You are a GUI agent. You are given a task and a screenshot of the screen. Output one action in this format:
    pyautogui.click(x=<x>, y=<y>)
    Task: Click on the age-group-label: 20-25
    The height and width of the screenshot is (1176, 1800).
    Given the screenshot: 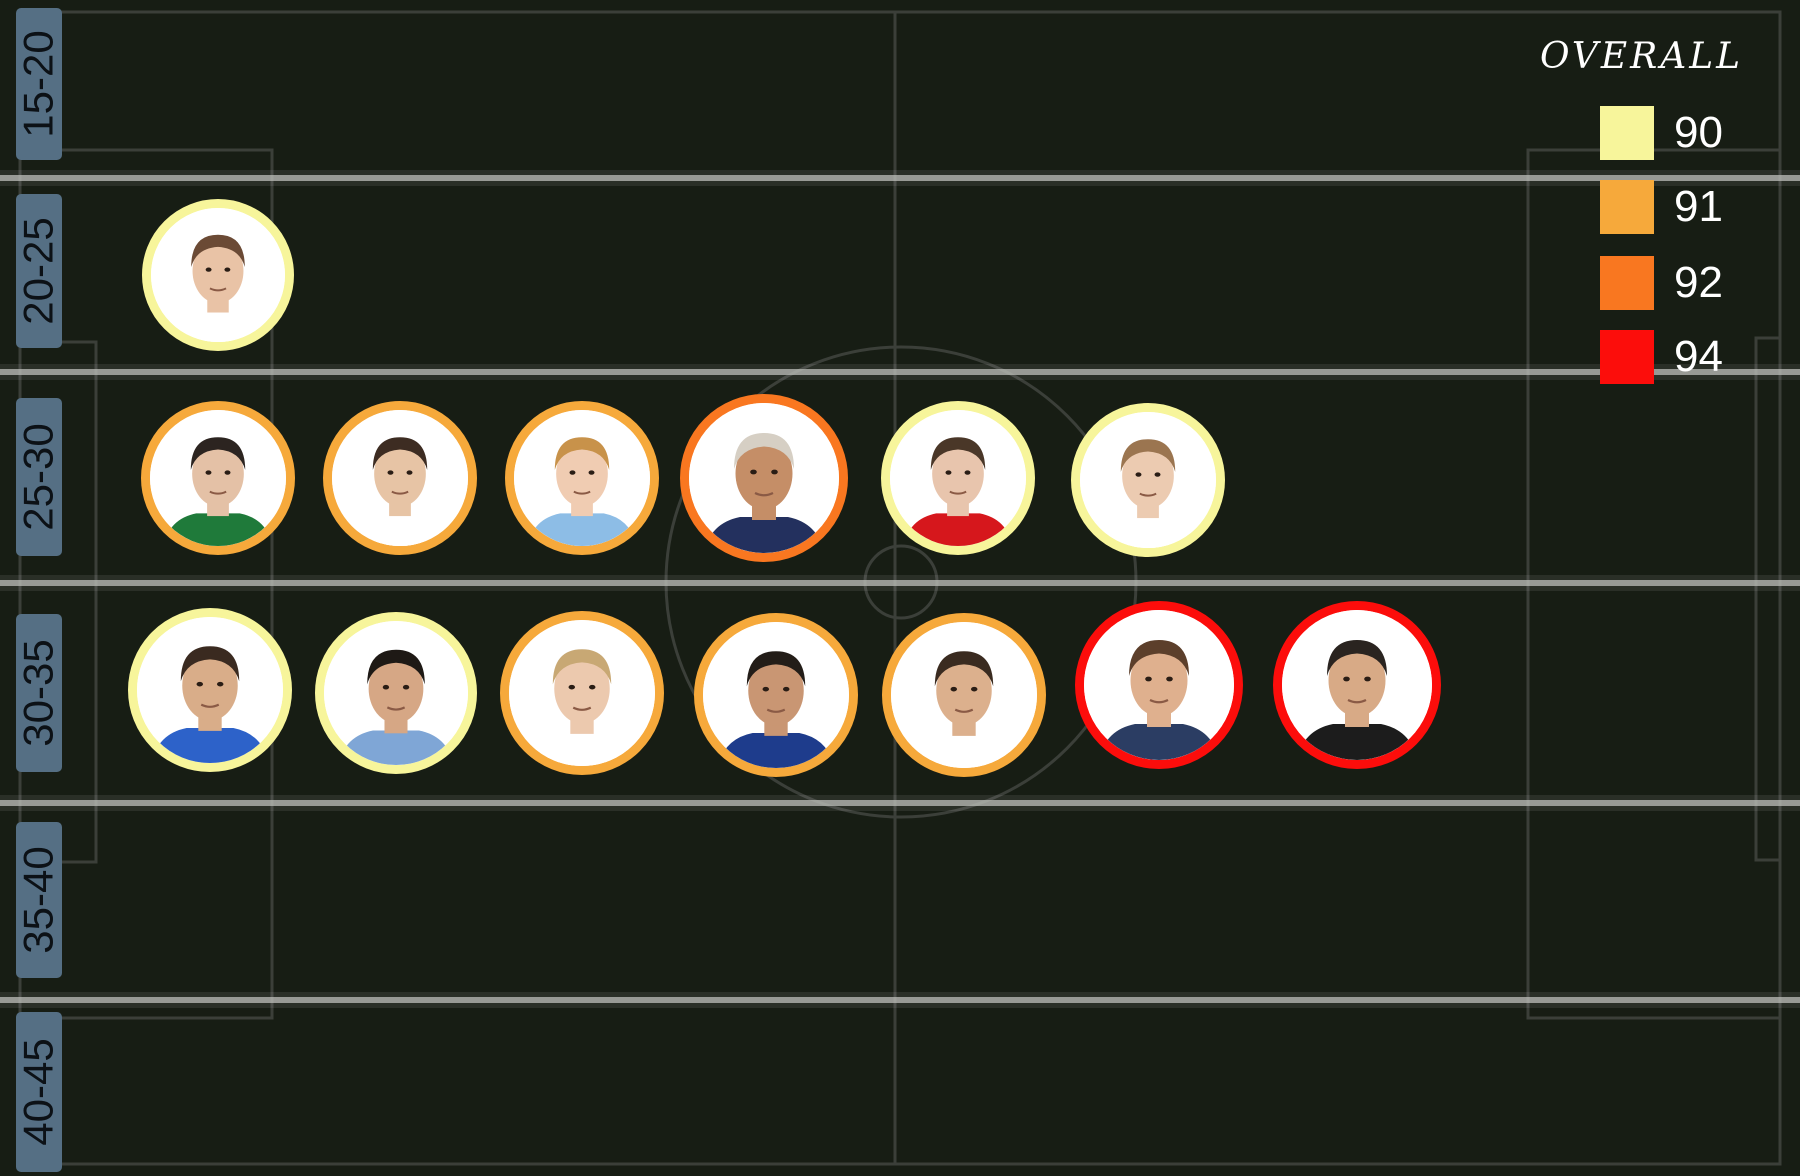 What is the action you would take?
    pyautogui.click(x=39, y=271)
    